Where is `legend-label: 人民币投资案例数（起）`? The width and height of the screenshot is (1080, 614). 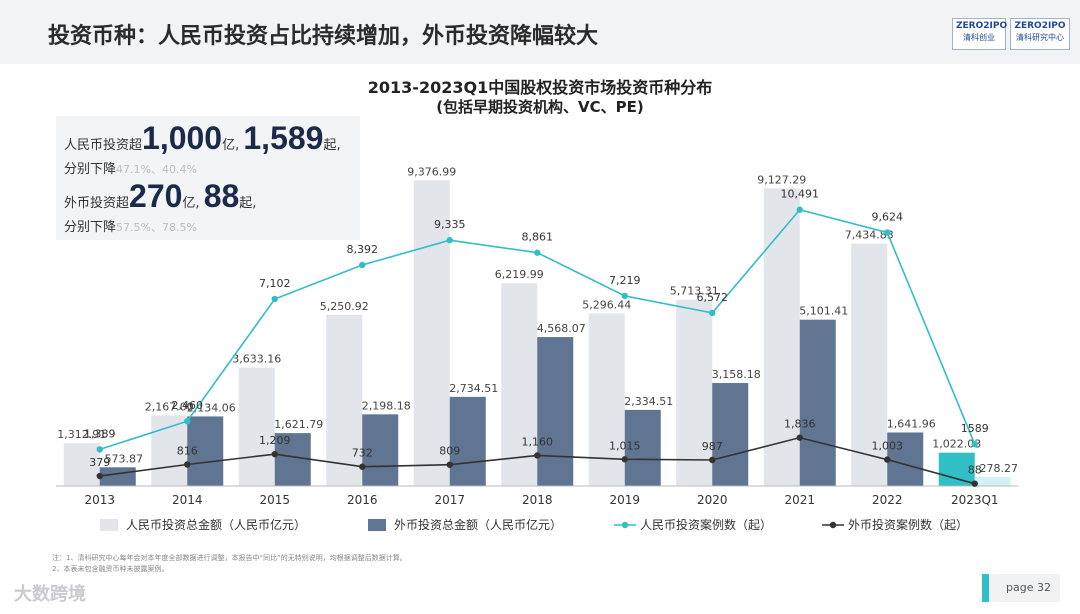 legend-label: 人民币投资案例数（起） is located at coordinates (706, 524).